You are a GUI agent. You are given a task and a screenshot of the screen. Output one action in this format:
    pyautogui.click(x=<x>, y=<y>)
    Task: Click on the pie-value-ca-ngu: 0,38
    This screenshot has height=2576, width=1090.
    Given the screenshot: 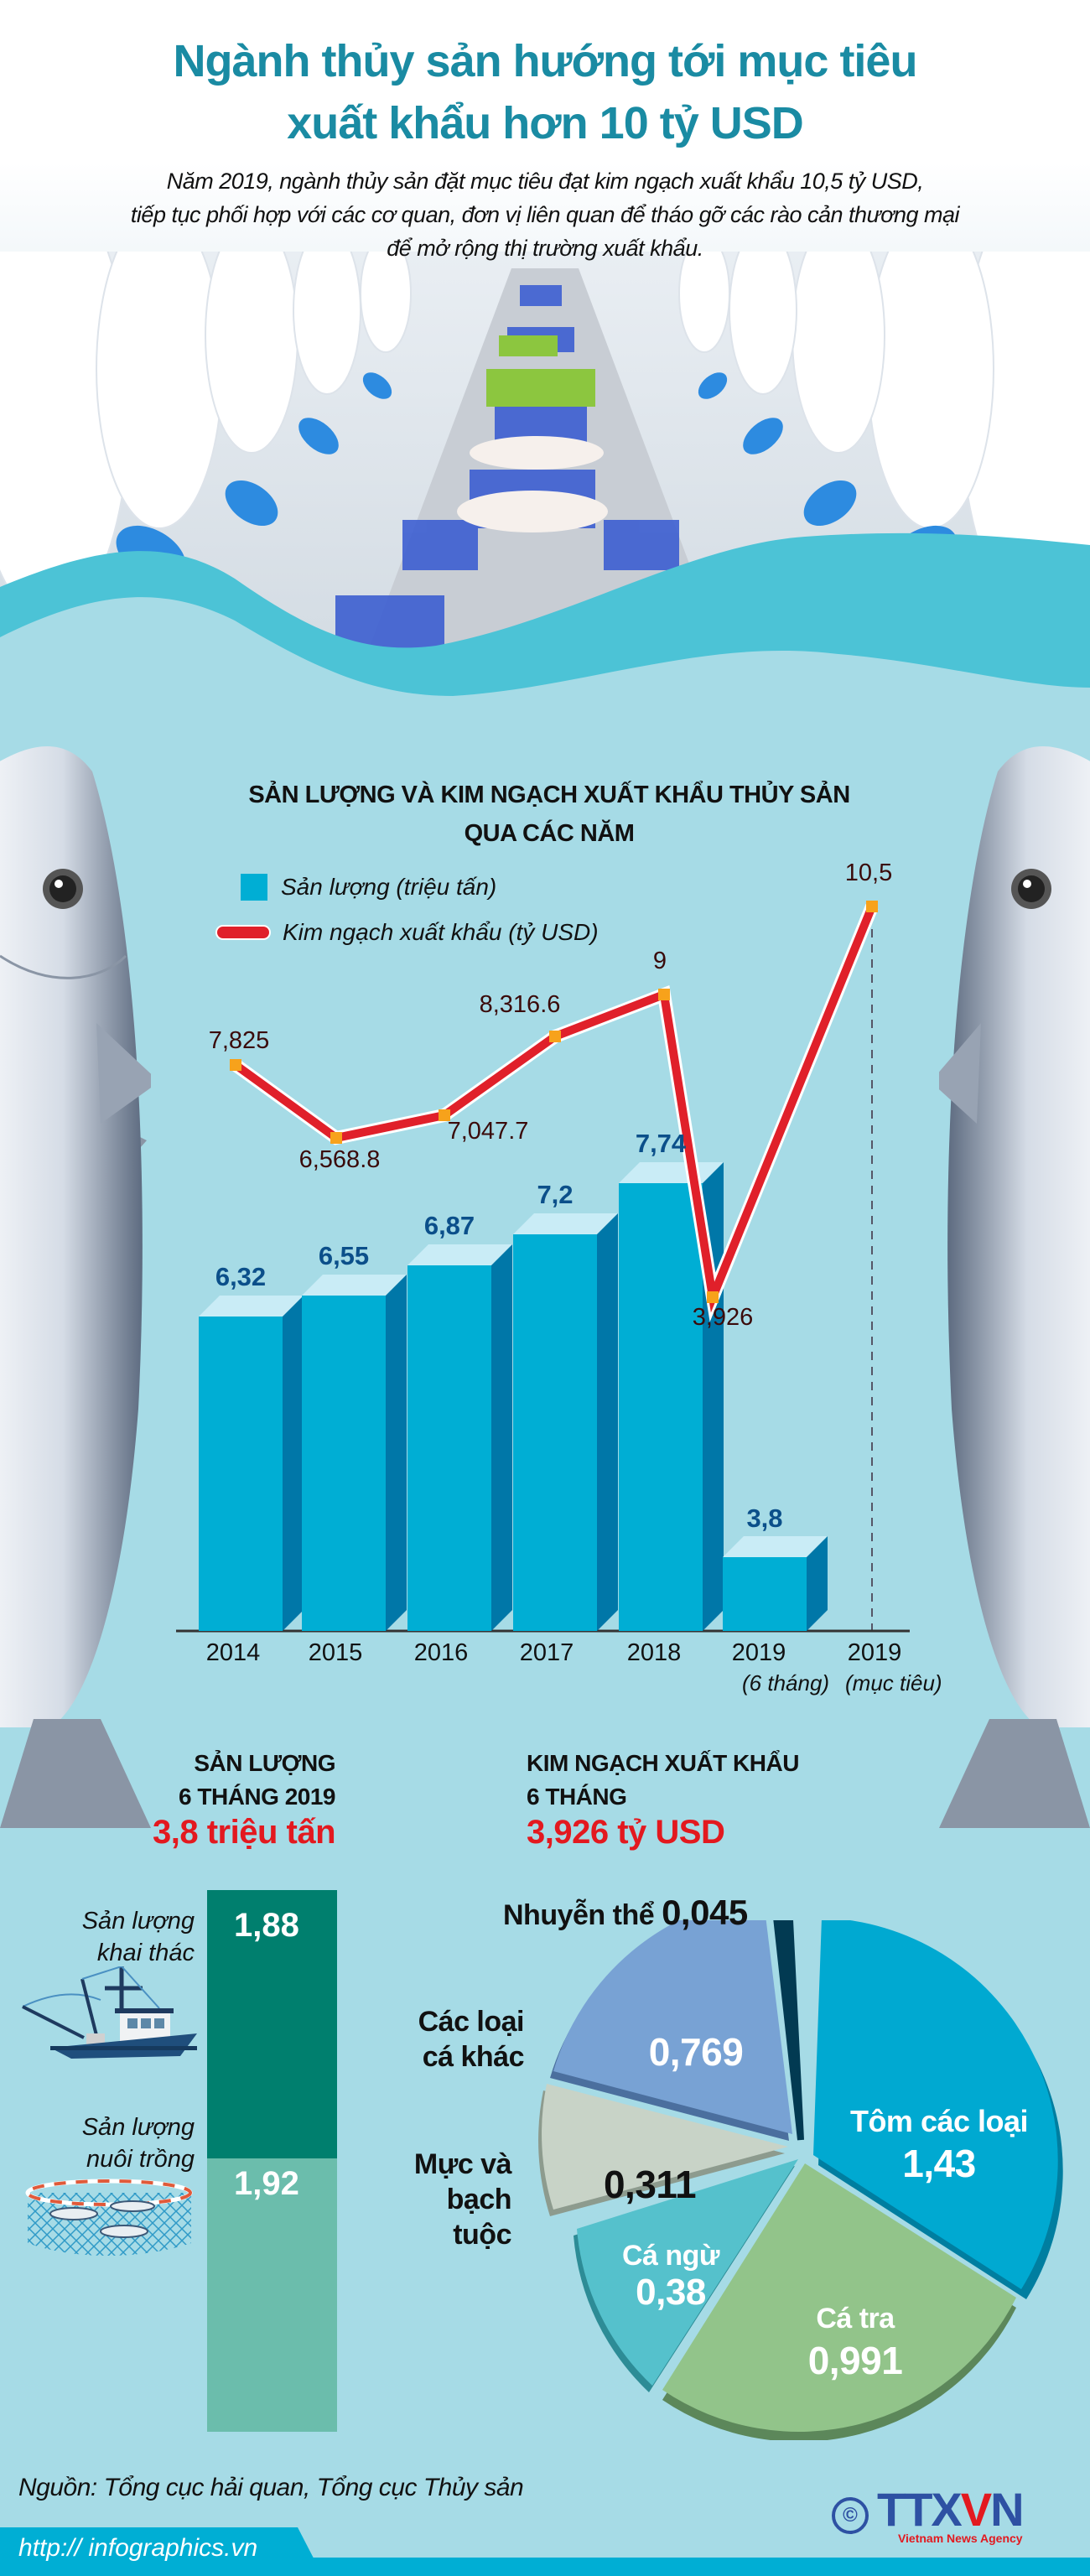 What is the action you would take?
    pyautogui.click(x=671, y=2292)
    